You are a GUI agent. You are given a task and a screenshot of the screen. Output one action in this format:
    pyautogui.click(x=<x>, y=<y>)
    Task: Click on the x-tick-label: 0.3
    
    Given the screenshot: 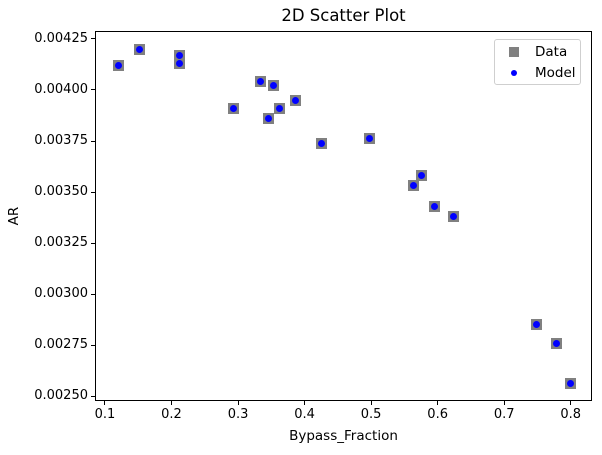 What is the action you would take?
    pyautogui.click(x=238, y=414)
    